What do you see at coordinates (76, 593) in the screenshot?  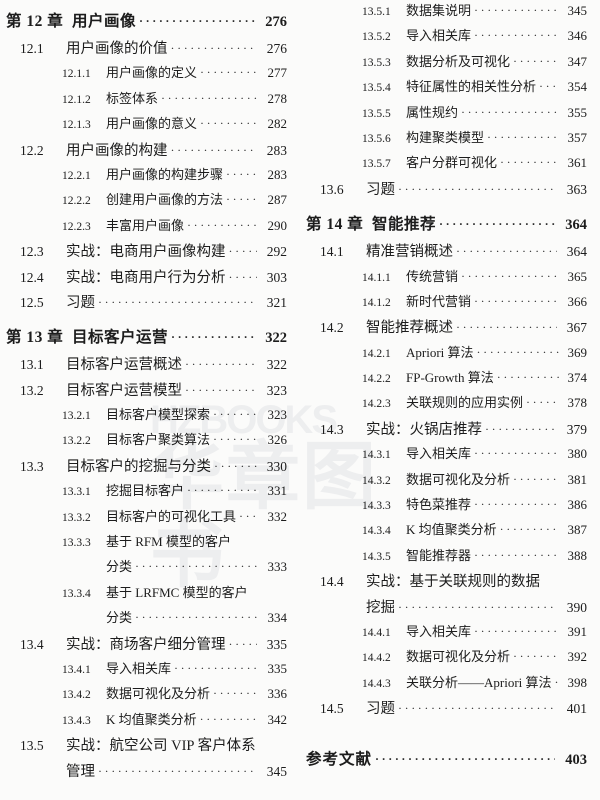 I see `toc-entry-number: 13.3.4` at bounding box center [76, 593].